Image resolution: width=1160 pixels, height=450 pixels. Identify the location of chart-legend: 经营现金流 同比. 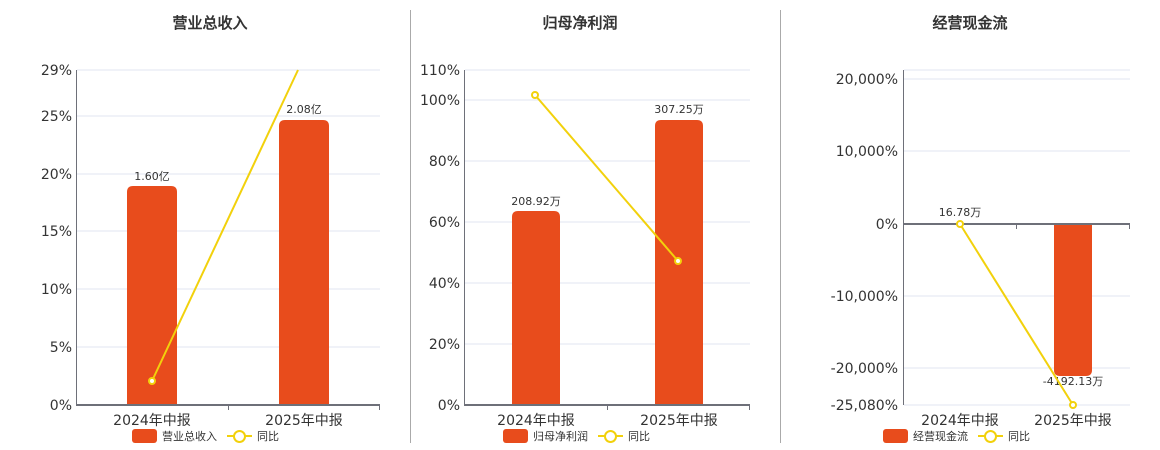
(956, 436).